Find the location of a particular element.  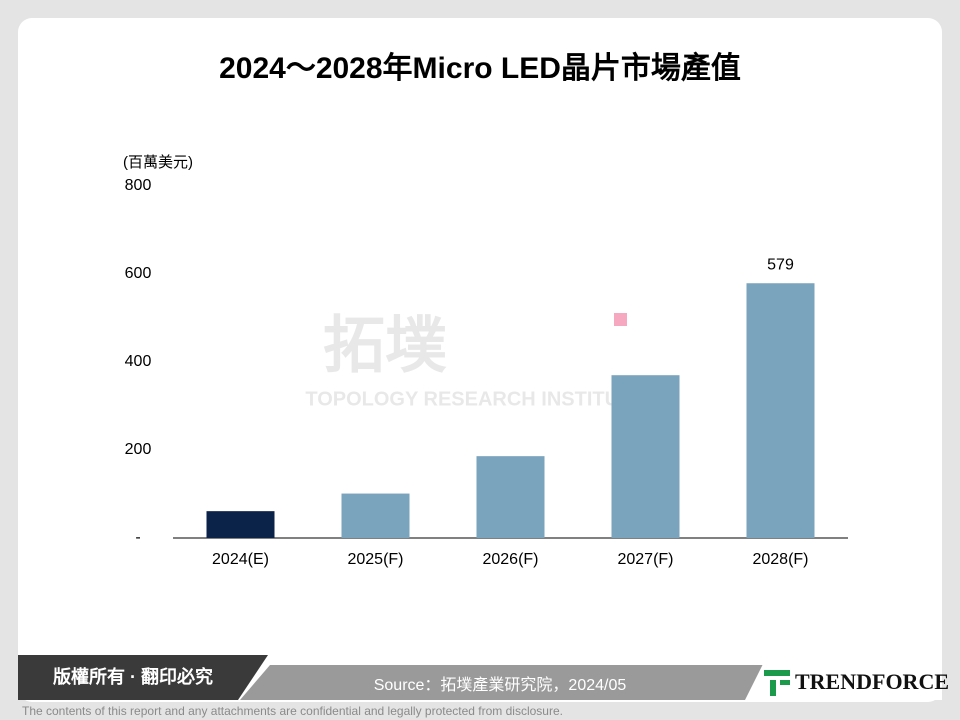

data-label: 579 is located at coordinates (780, 264).